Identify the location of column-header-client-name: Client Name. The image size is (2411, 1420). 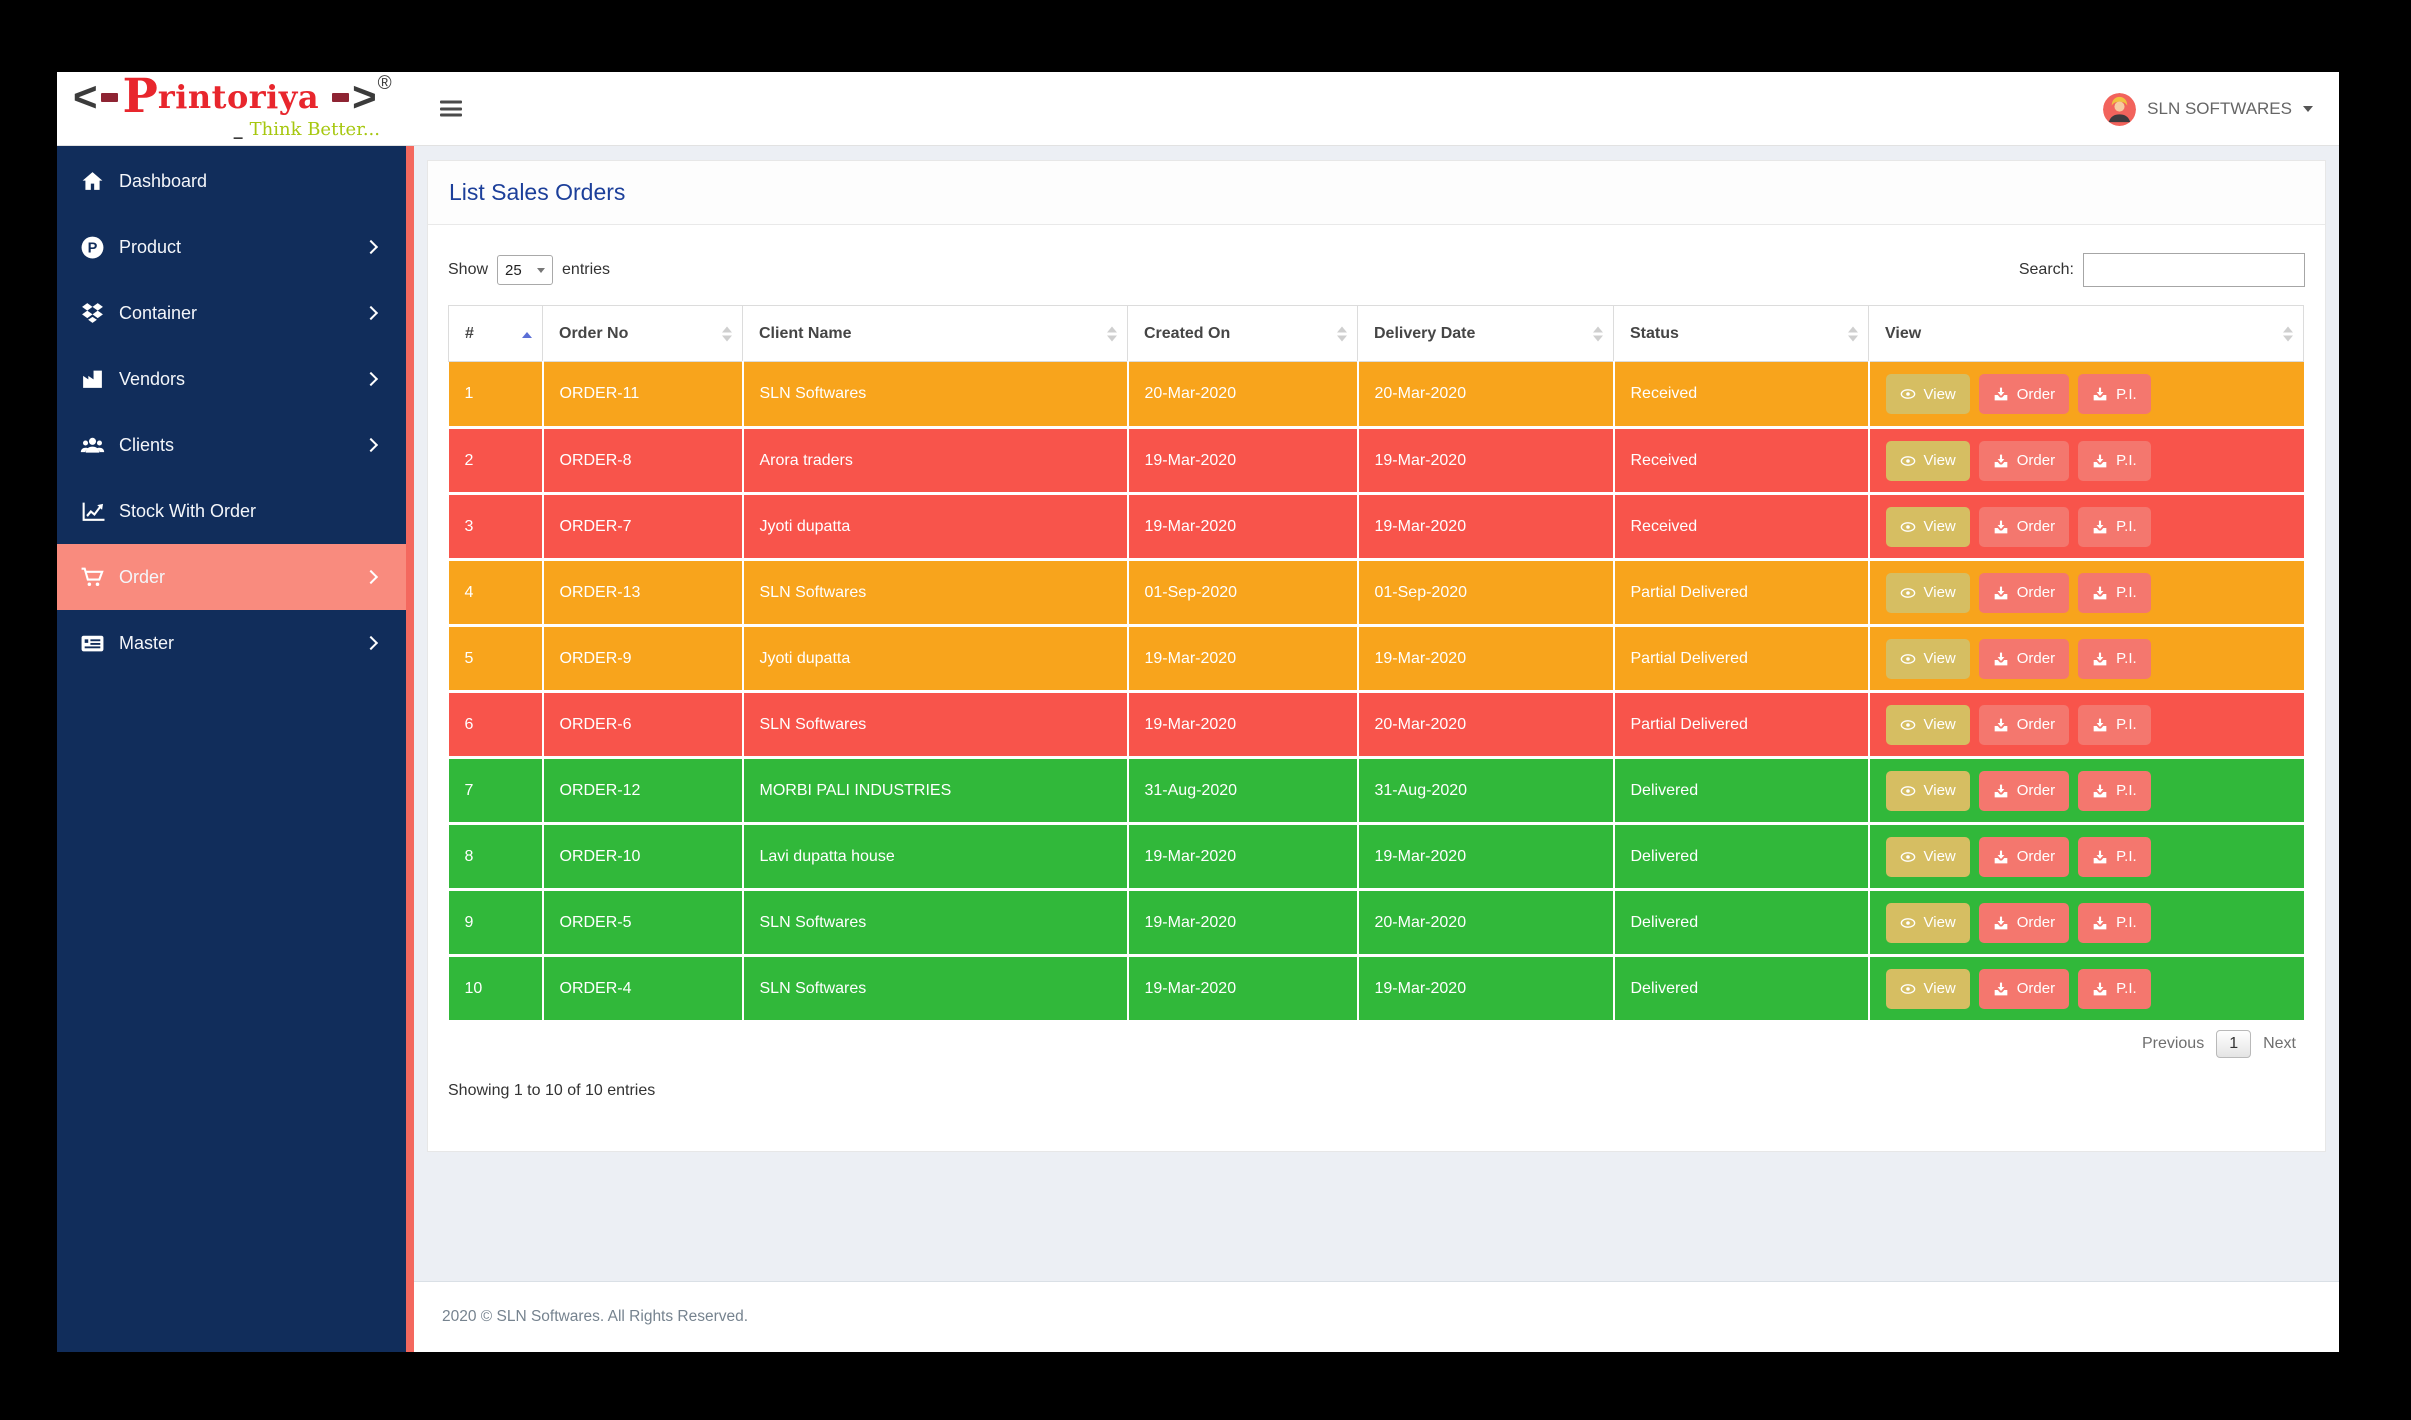
(935, 333).